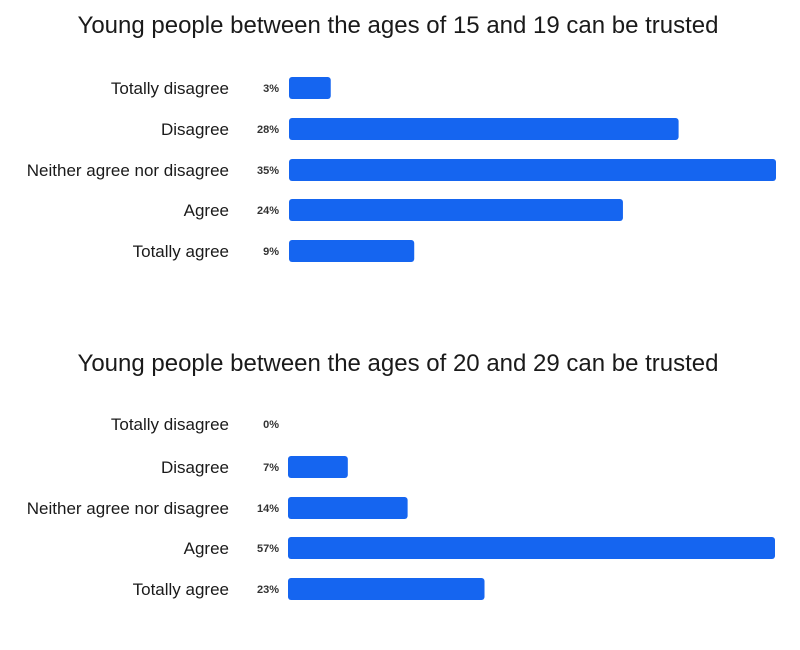 This screenshot has height=650, width=800. I want to click on value-label: 14%, so click(268, 509).